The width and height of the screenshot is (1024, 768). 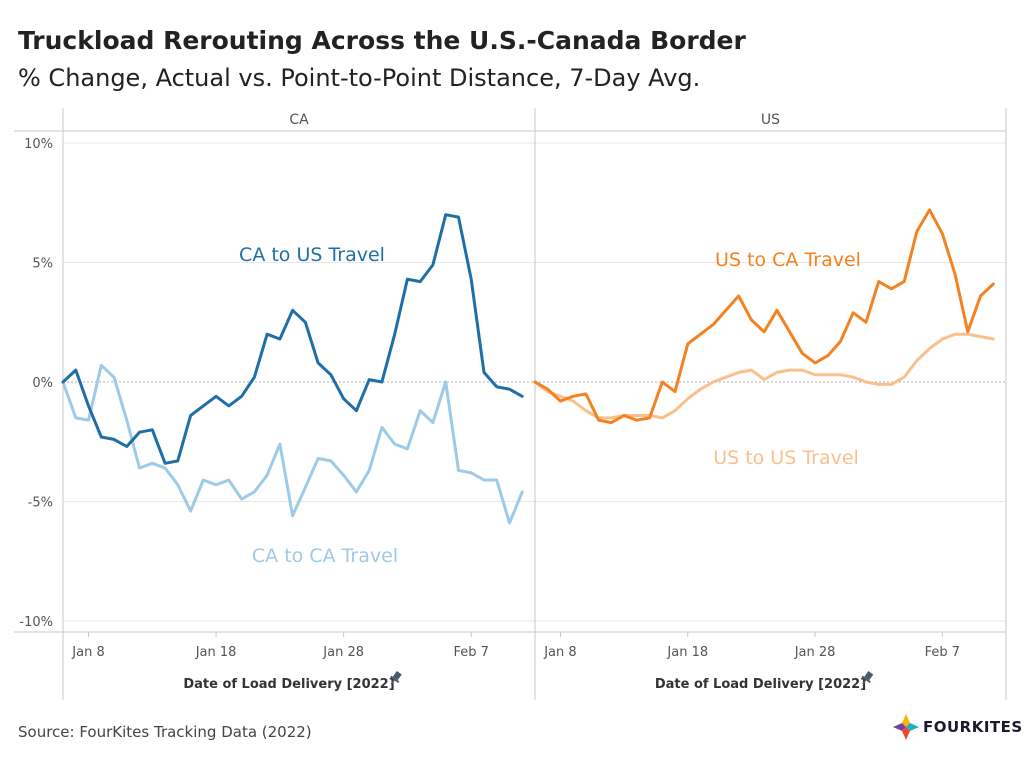 What do you see at coordinates (764, 376) in the screenshot?
I see `series-line-us-to-us-travel` at bounding box center [764, 376].